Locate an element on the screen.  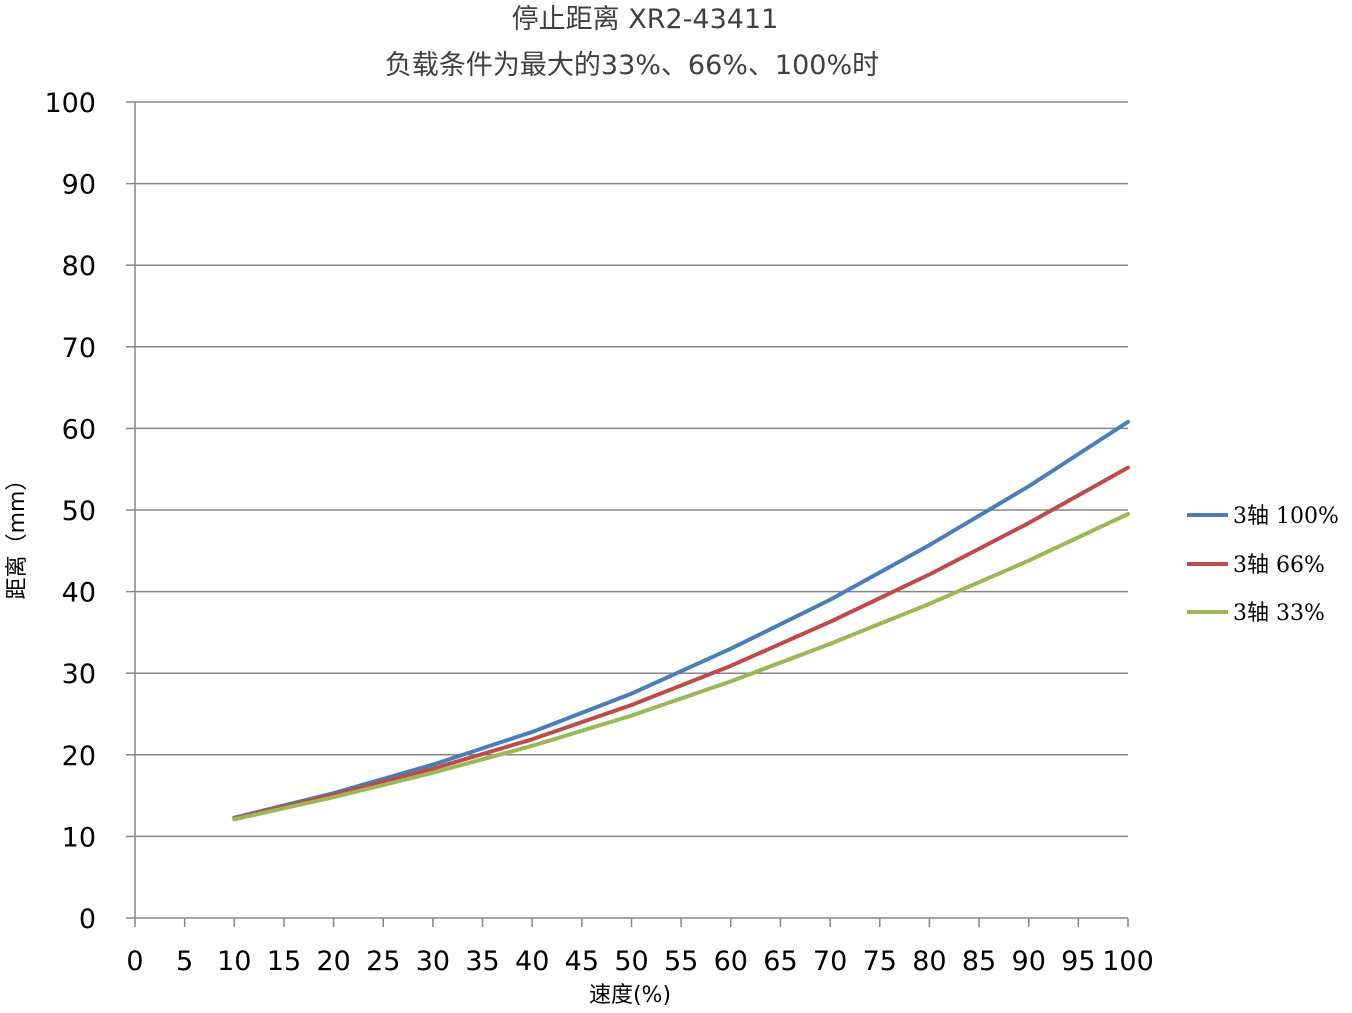
x-tick-label-5: 5 is located at coordinates (184, 961).